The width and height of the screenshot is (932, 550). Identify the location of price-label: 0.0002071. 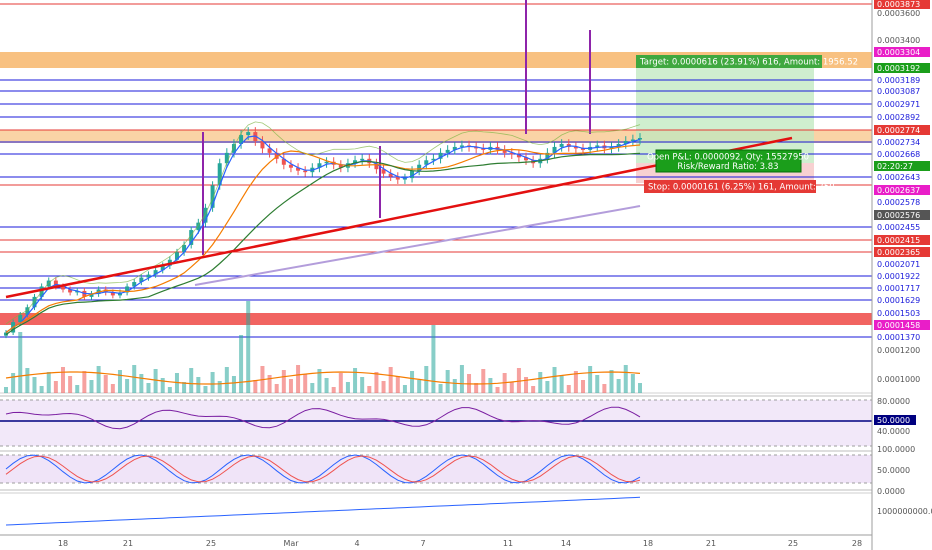
(898, 264).